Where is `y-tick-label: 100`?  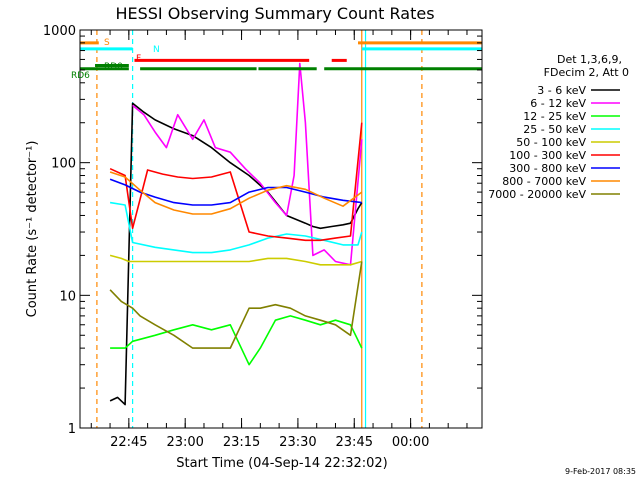
y-tick-label: 100 is located at coordinates (63, 164).